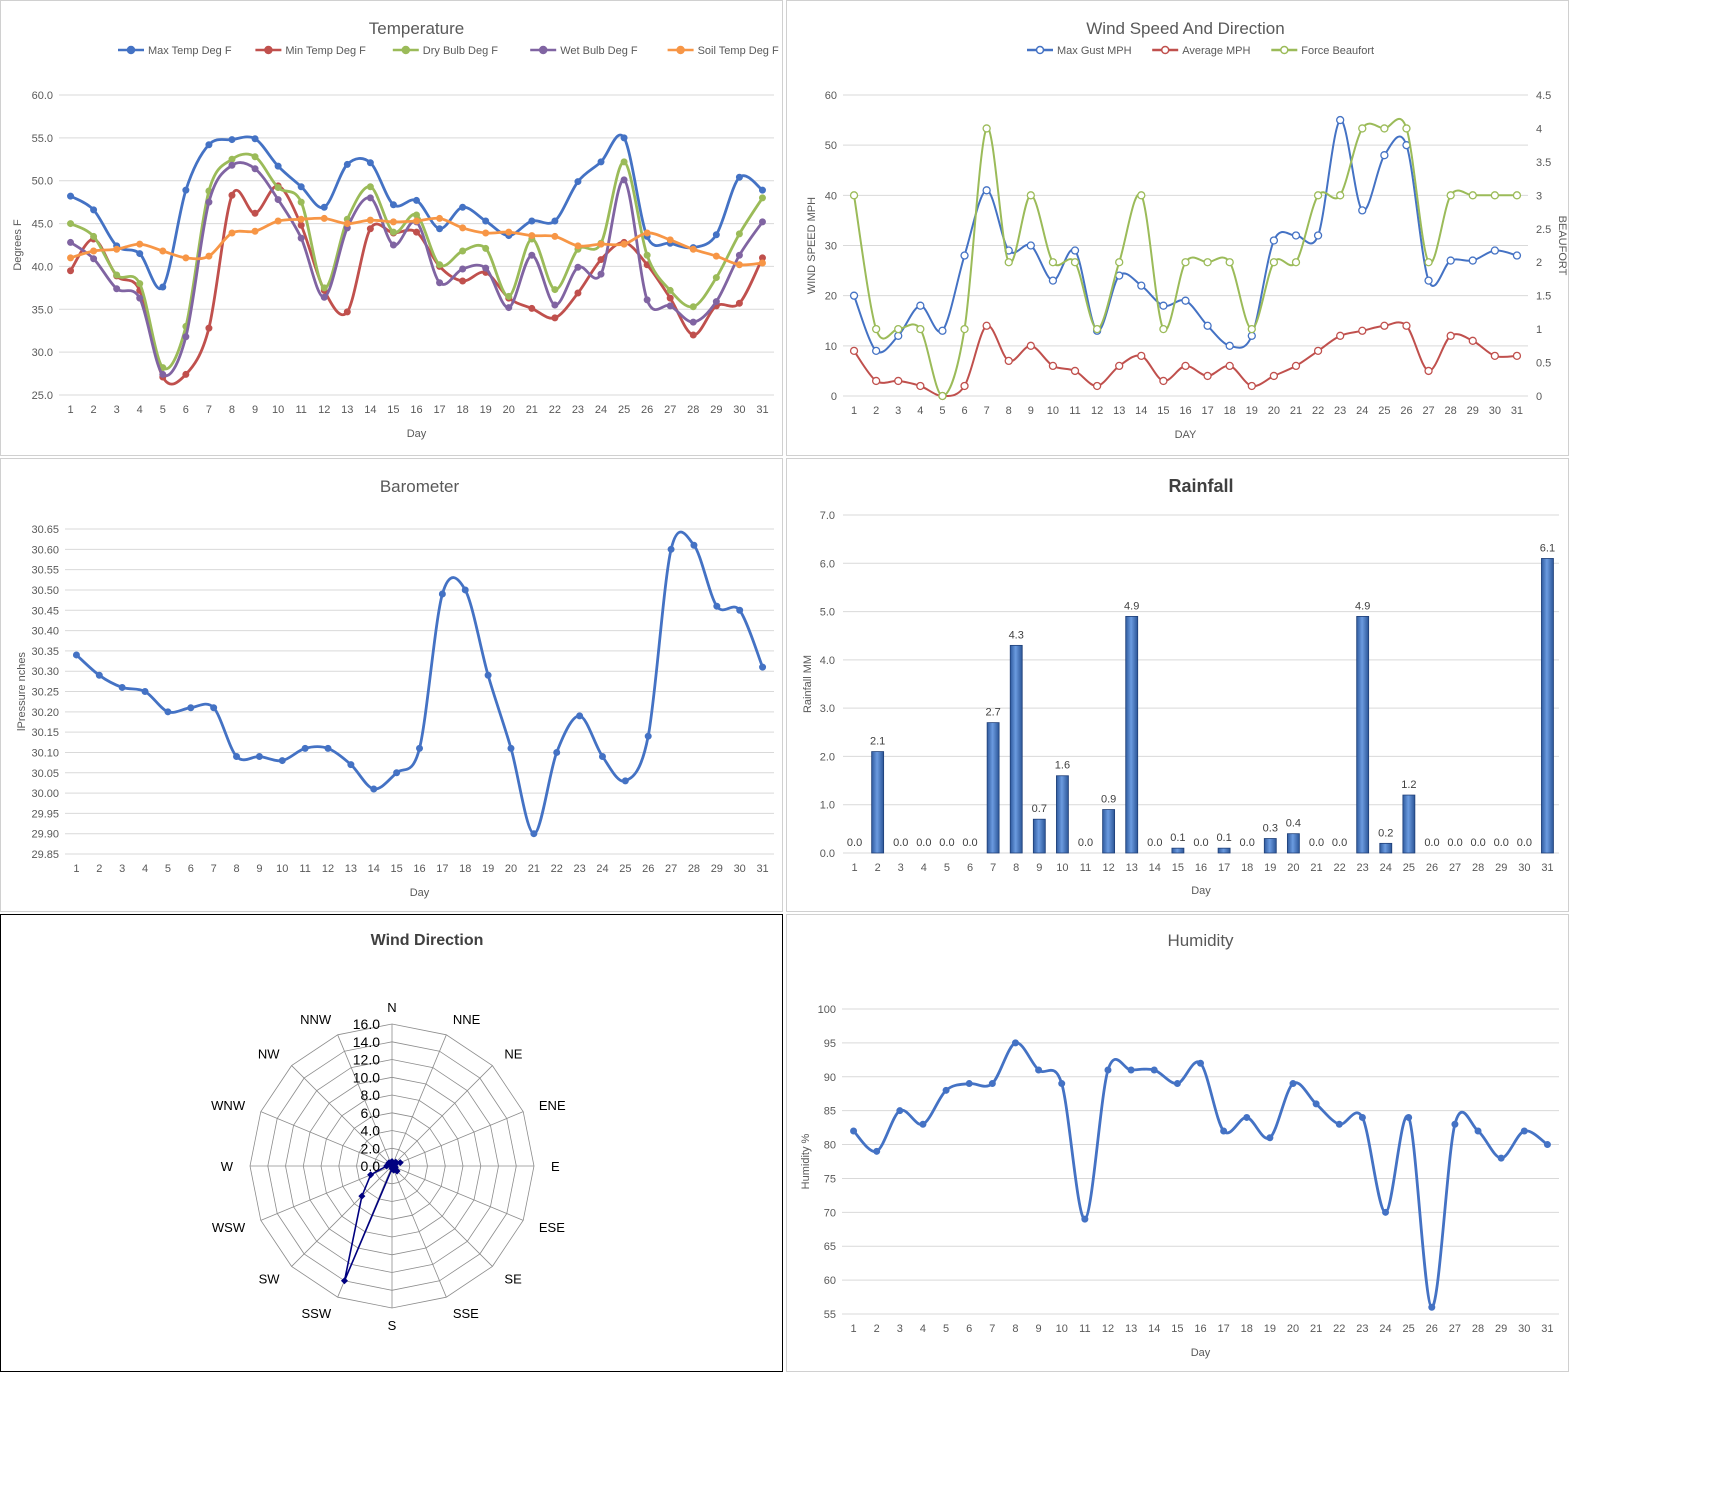 This screenshot has width=1727, height=1510. Describe the element at coordinates (624, 410) in the screenshot. I see `x-tick-label: 25` at that location.